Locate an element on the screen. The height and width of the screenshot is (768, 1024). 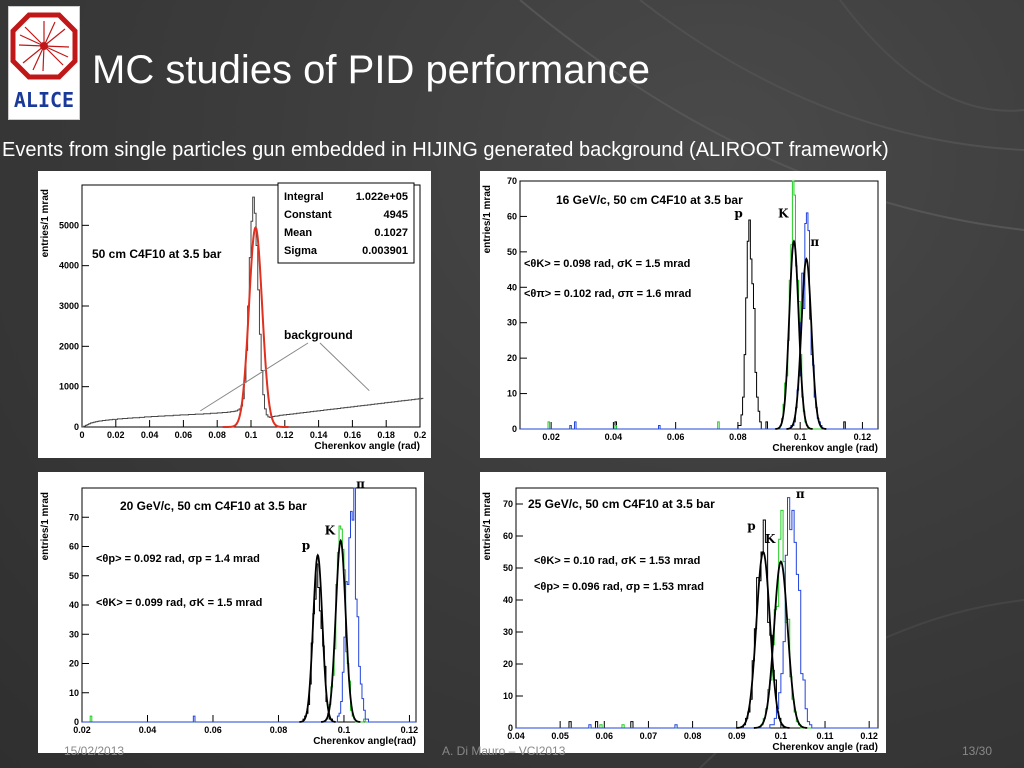
x-tick-label: 0.18 is located at coordinates (386, 435).